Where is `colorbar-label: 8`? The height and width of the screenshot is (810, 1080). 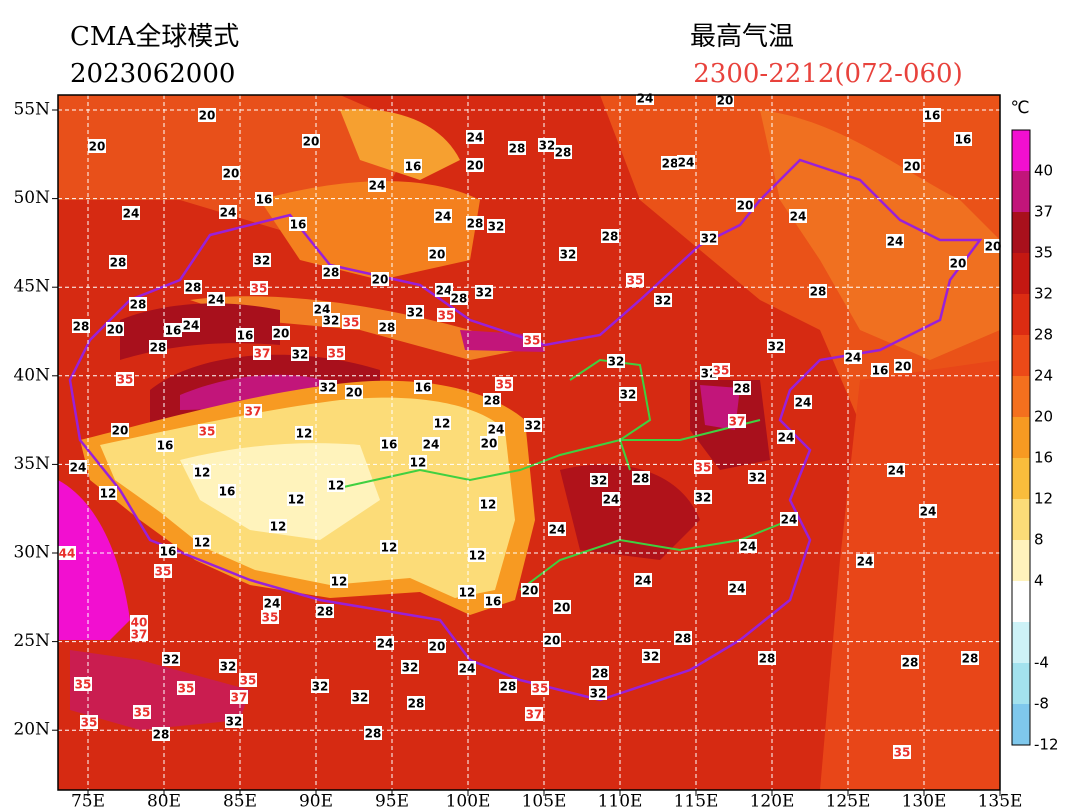 colorbar-label: 8 is located at coordinates (1039, 540).